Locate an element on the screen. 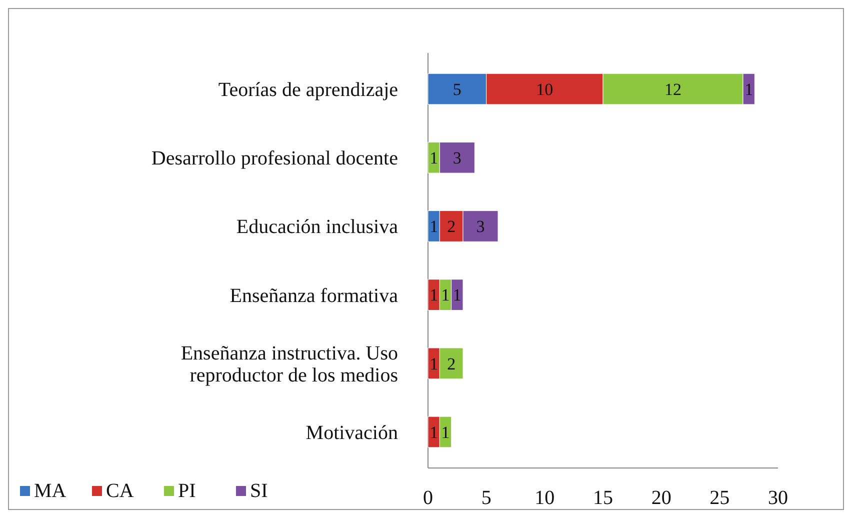 This screenshot has width=852, height=518. y-tick-label: Desarrollo profesional docente is located at coordinates (274, 159).